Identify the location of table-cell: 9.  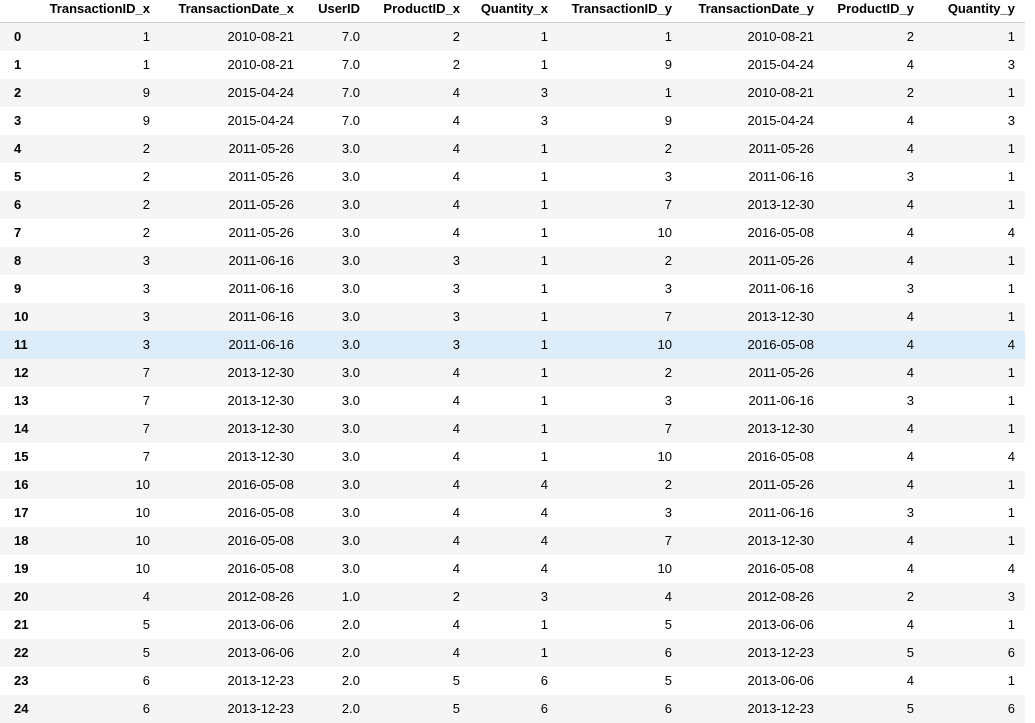
(620, 65).